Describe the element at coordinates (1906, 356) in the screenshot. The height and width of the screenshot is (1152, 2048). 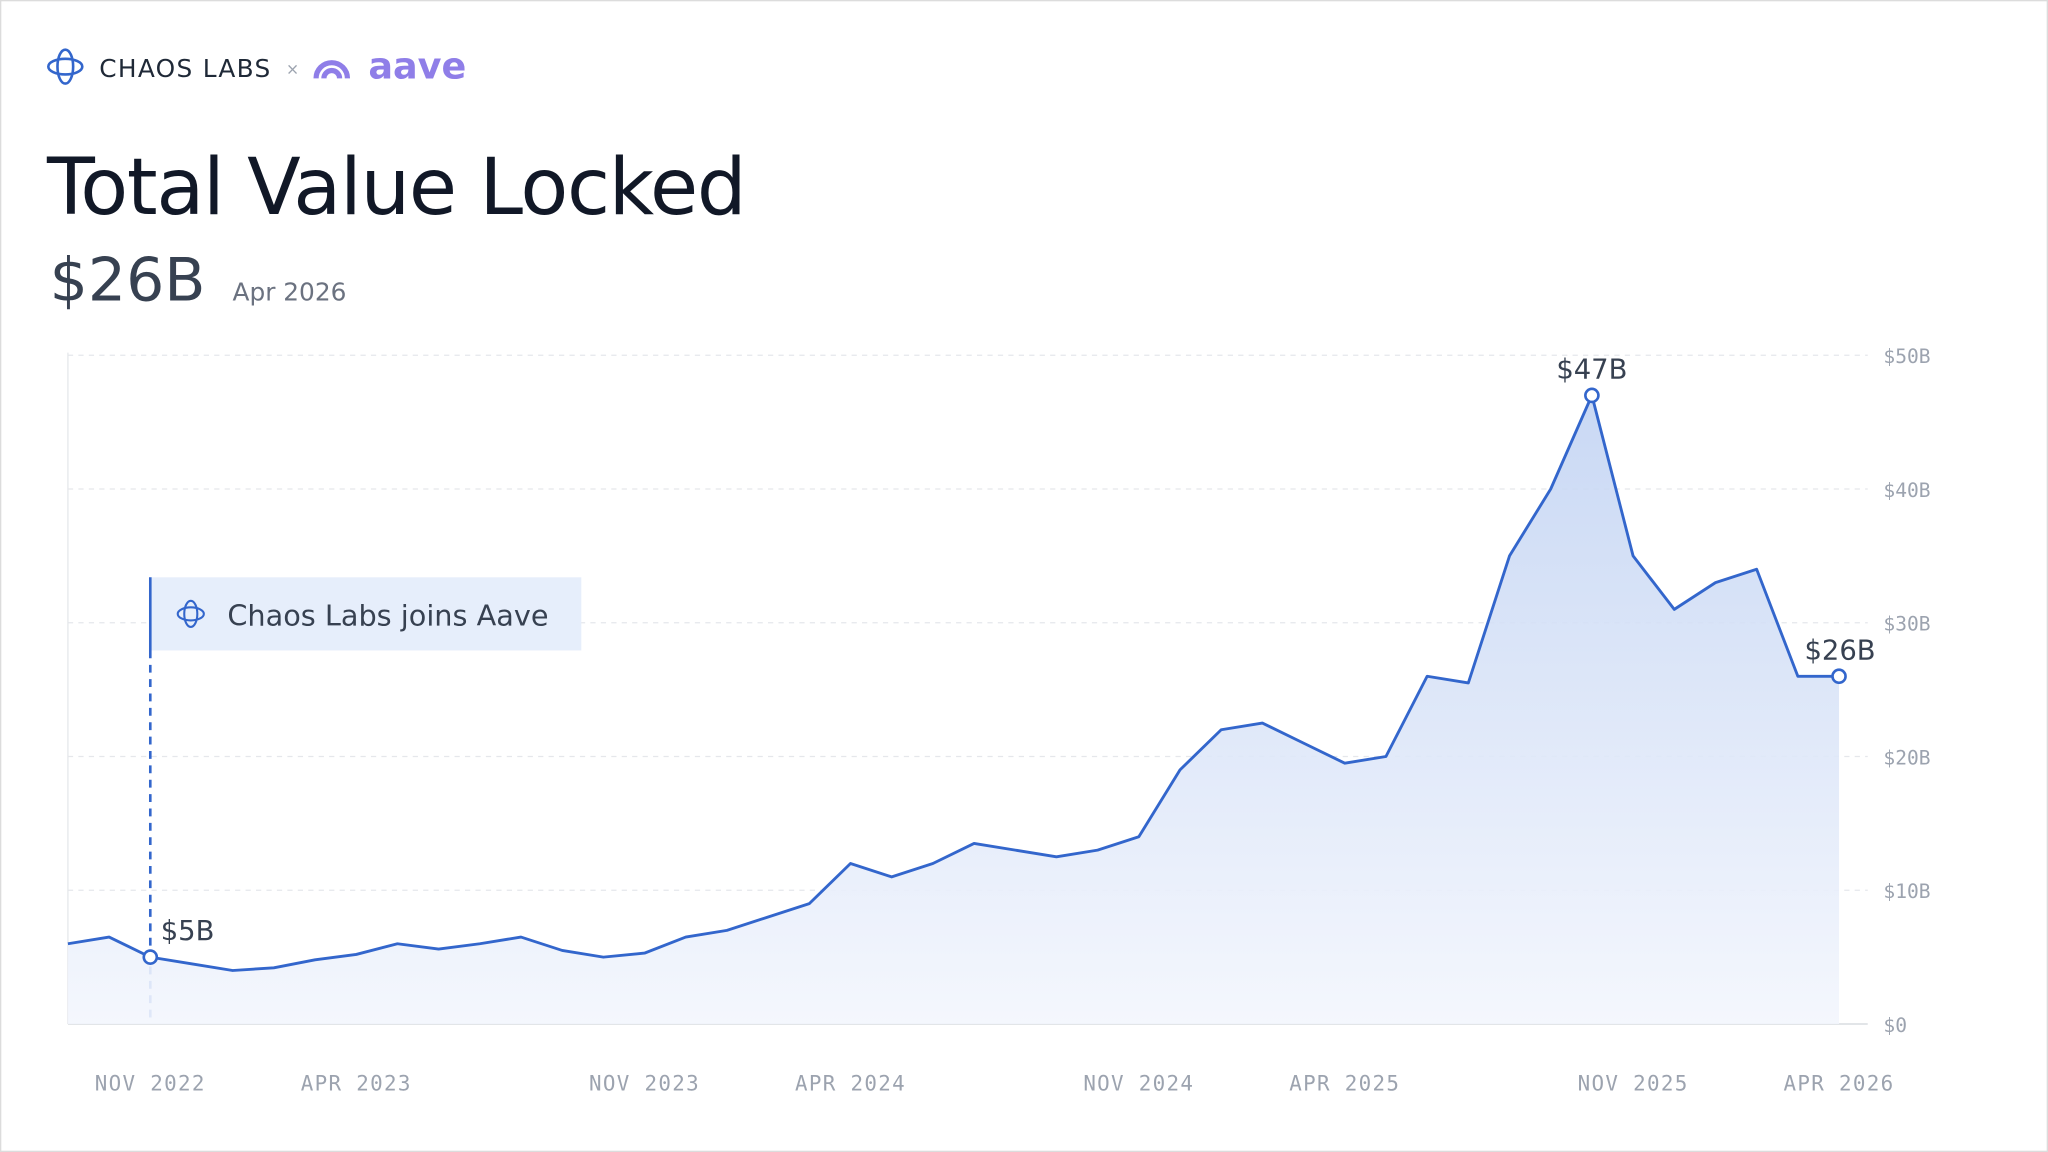
I see `y-tick-label: $50B` at that location.